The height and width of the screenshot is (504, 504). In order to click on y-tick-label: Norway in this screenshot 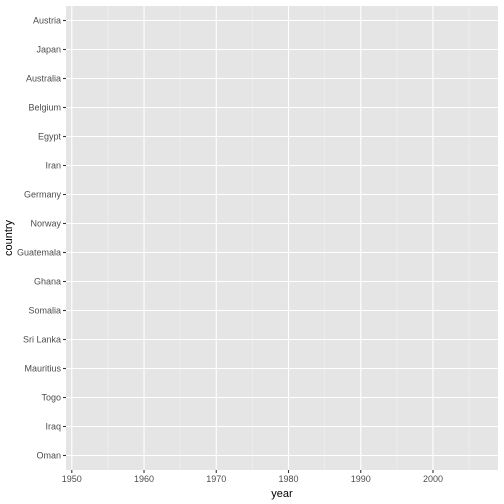, I will do `click(45, 224)`.